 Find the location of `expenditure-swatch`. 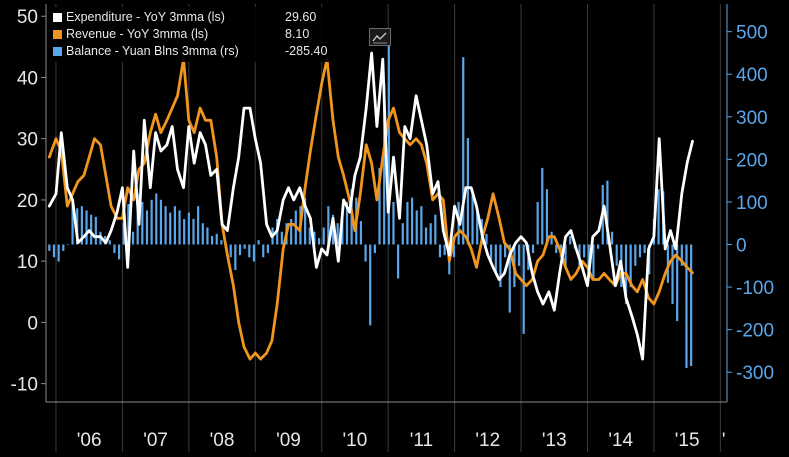

expenditure-swatch is located at coordinates (57, 17).